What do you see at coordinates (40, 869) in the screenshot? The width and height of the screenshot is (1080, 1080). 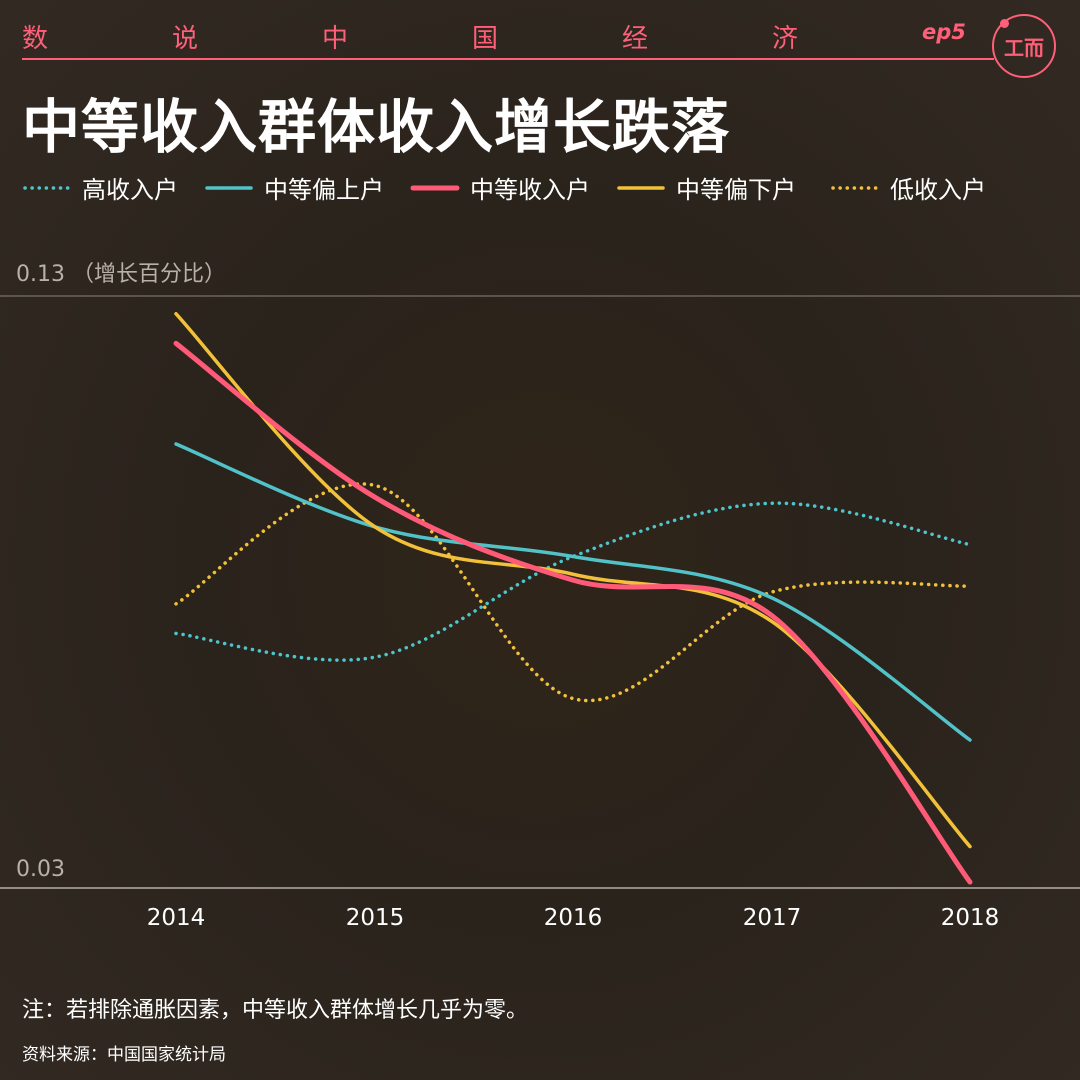 I see `y-tick-label-min: 0.03` at bounding box center [40, 869].